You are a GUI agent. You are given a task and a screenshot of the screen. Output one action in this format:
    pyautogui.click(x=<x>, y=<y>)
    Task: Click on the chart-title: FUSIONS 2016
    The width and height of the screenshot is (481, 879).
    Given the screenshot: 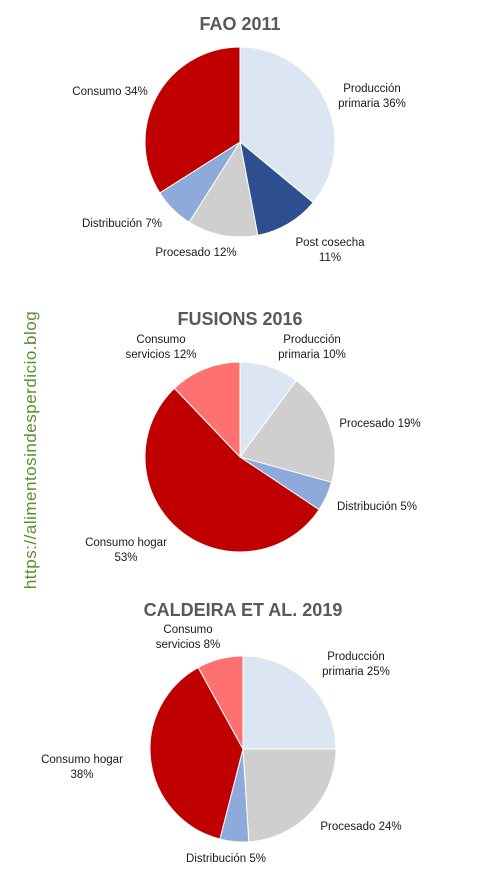 What is the action you would take?
    pyautogui.click(x=239, y=319)
    